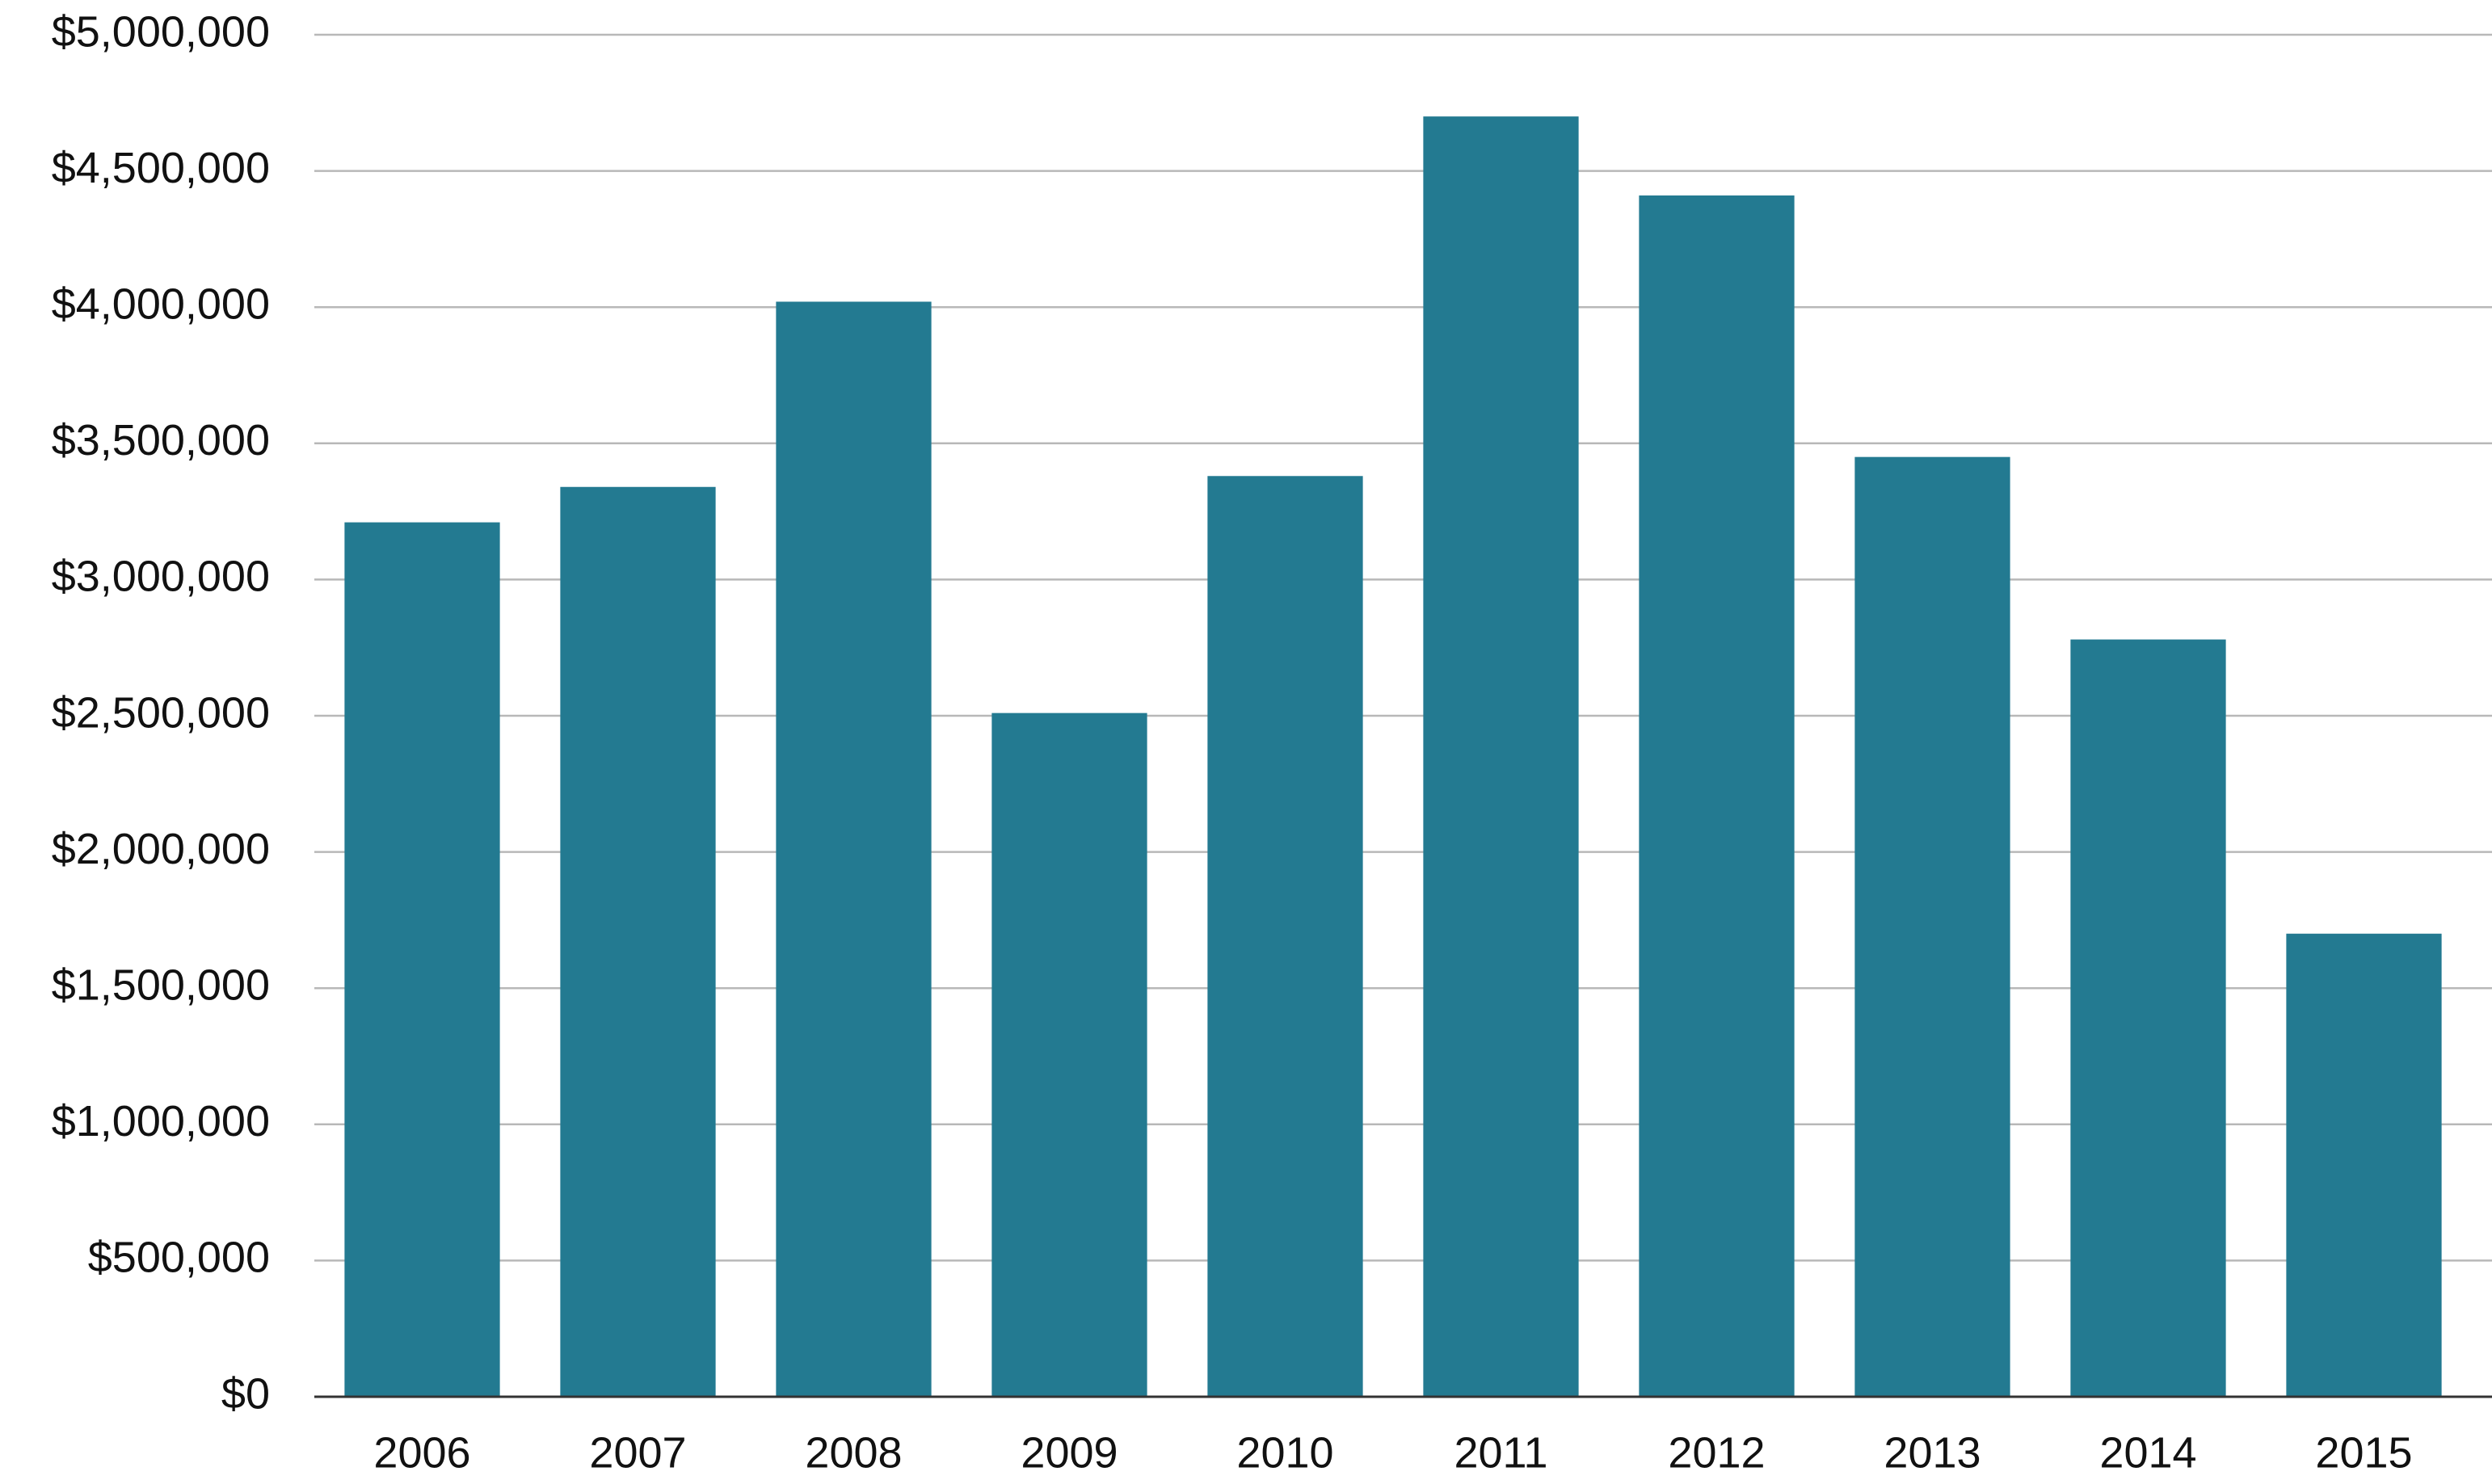 The image size is (2492, 1484). Describe the element at coordinates (161, 849) in the screenshot. I see `y-tick-label: $2,000,000` at that location.